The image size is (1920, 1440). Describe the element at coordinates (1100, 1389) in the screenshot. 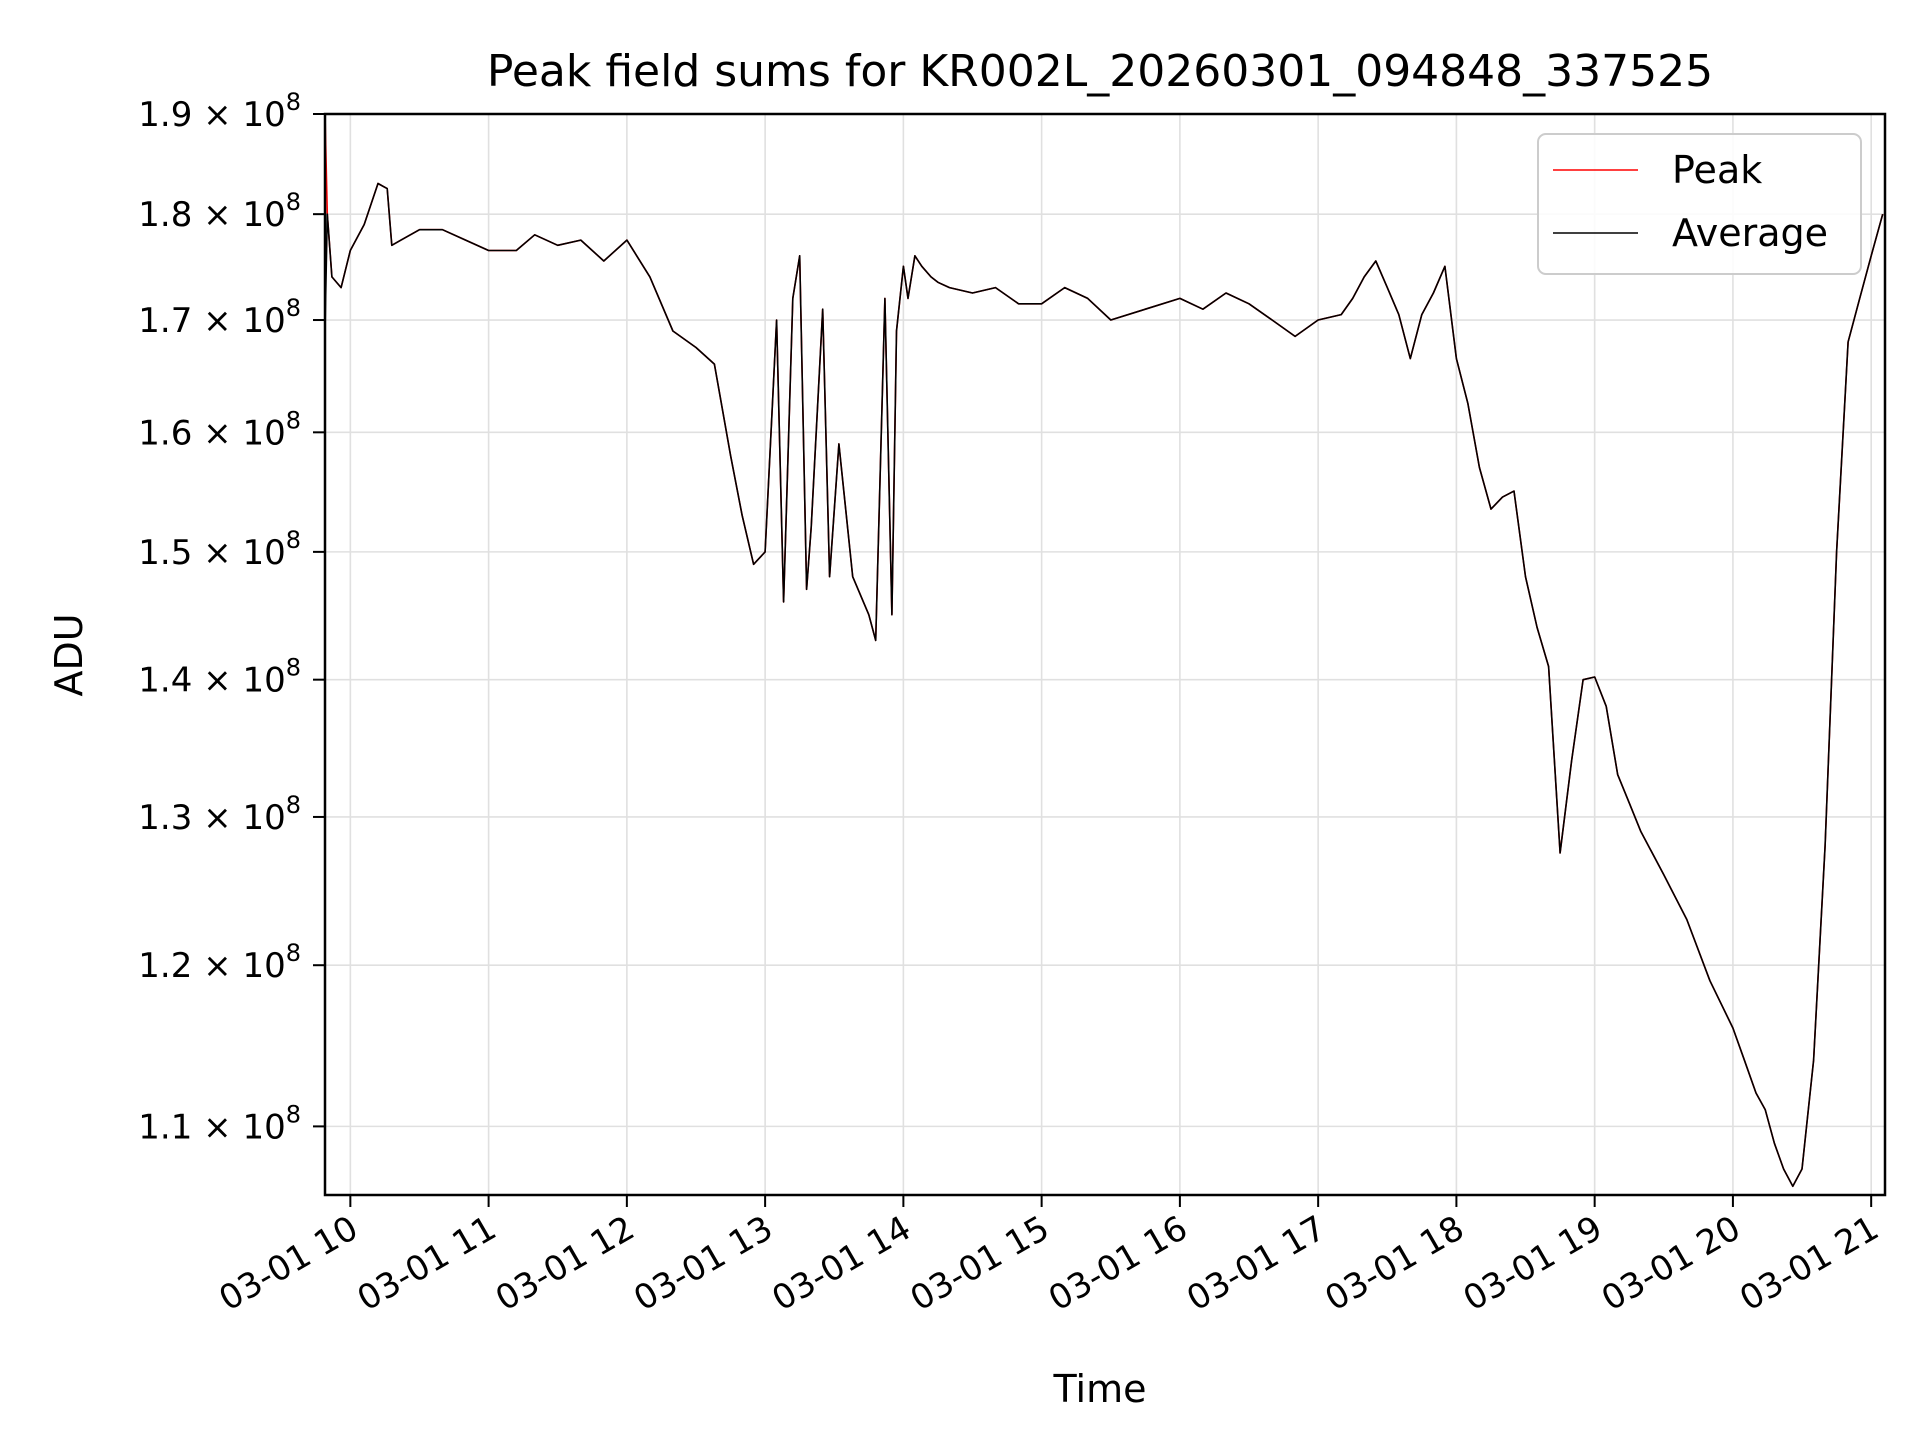

I see `x-axis-label: Time` at that location.